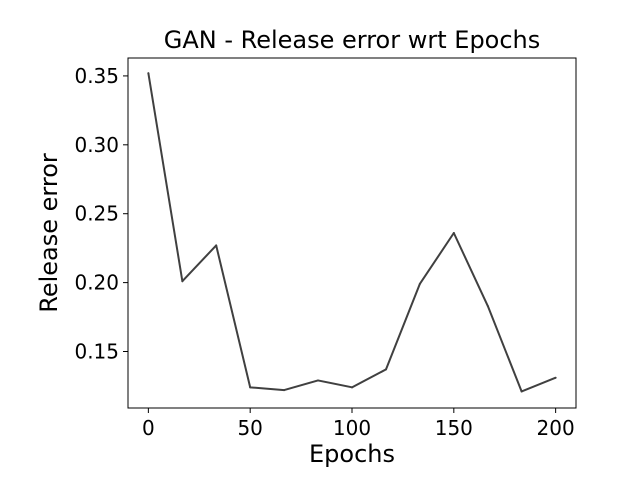 This screenshot has width=640, height=484. What do you see at coordinates (352, 454) in the screenshot?
I see `x-axis-label: Epochs` at bounding box center [352, 454].